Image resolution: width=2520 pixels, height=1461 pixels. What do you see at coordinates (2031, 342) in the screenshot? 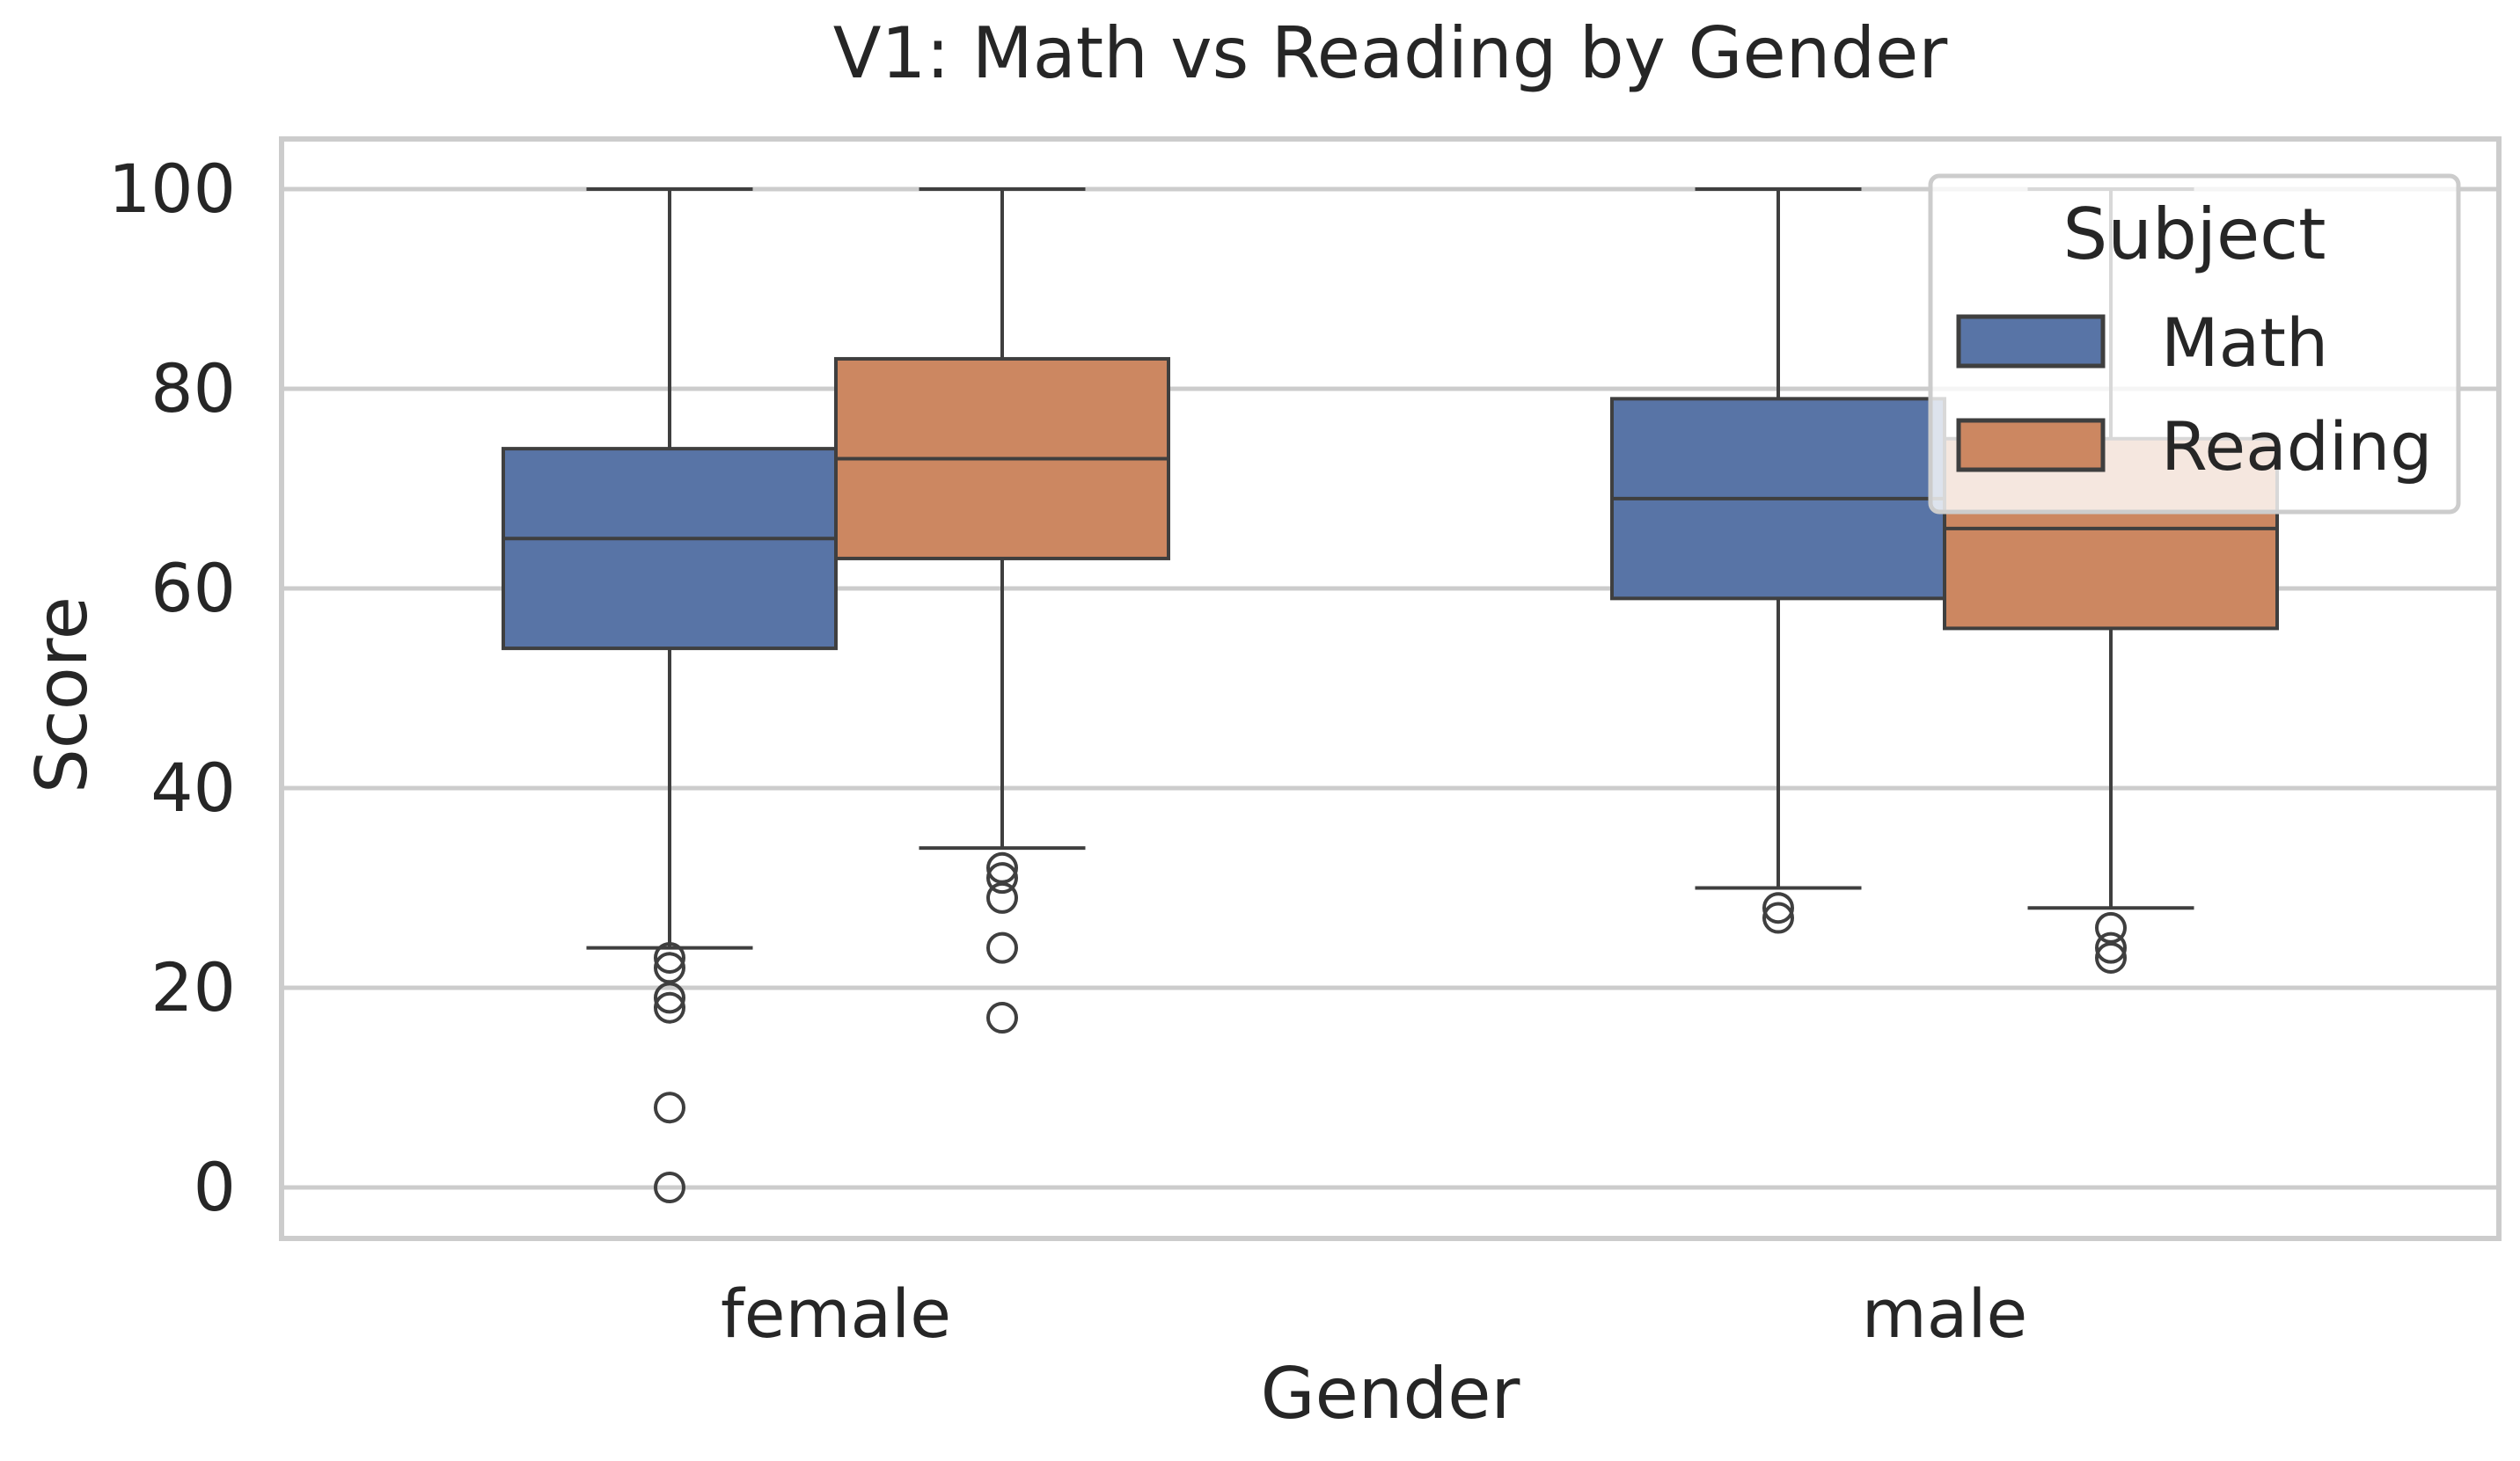
I see `legend-swatch-math` at bounding box center [2031, 342].